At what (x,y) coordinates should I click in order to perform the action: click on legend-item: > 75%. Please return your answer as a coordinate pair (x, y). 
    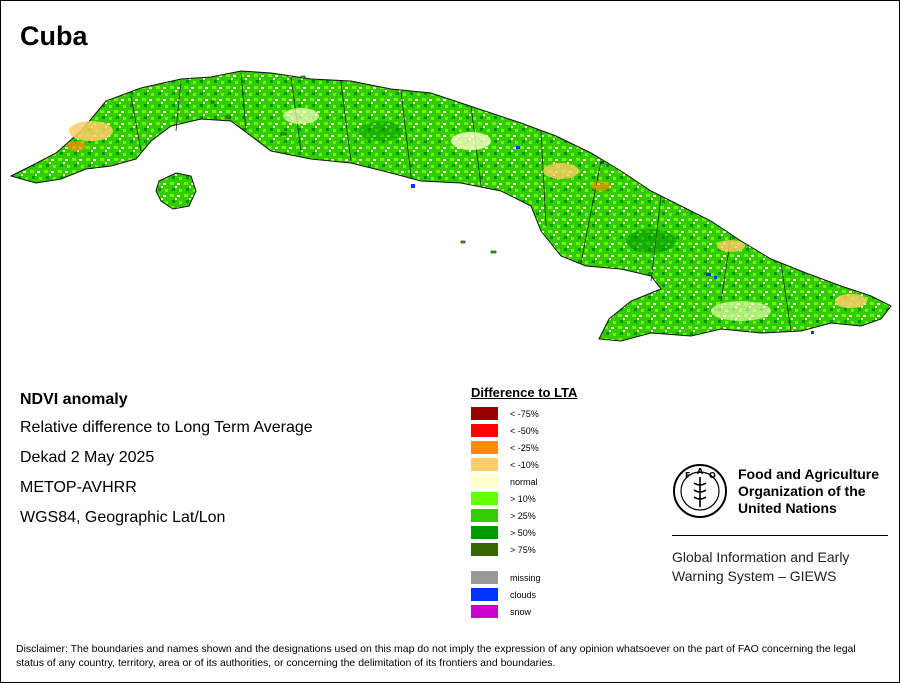
    Looking at the image, I should click on (524, 549).